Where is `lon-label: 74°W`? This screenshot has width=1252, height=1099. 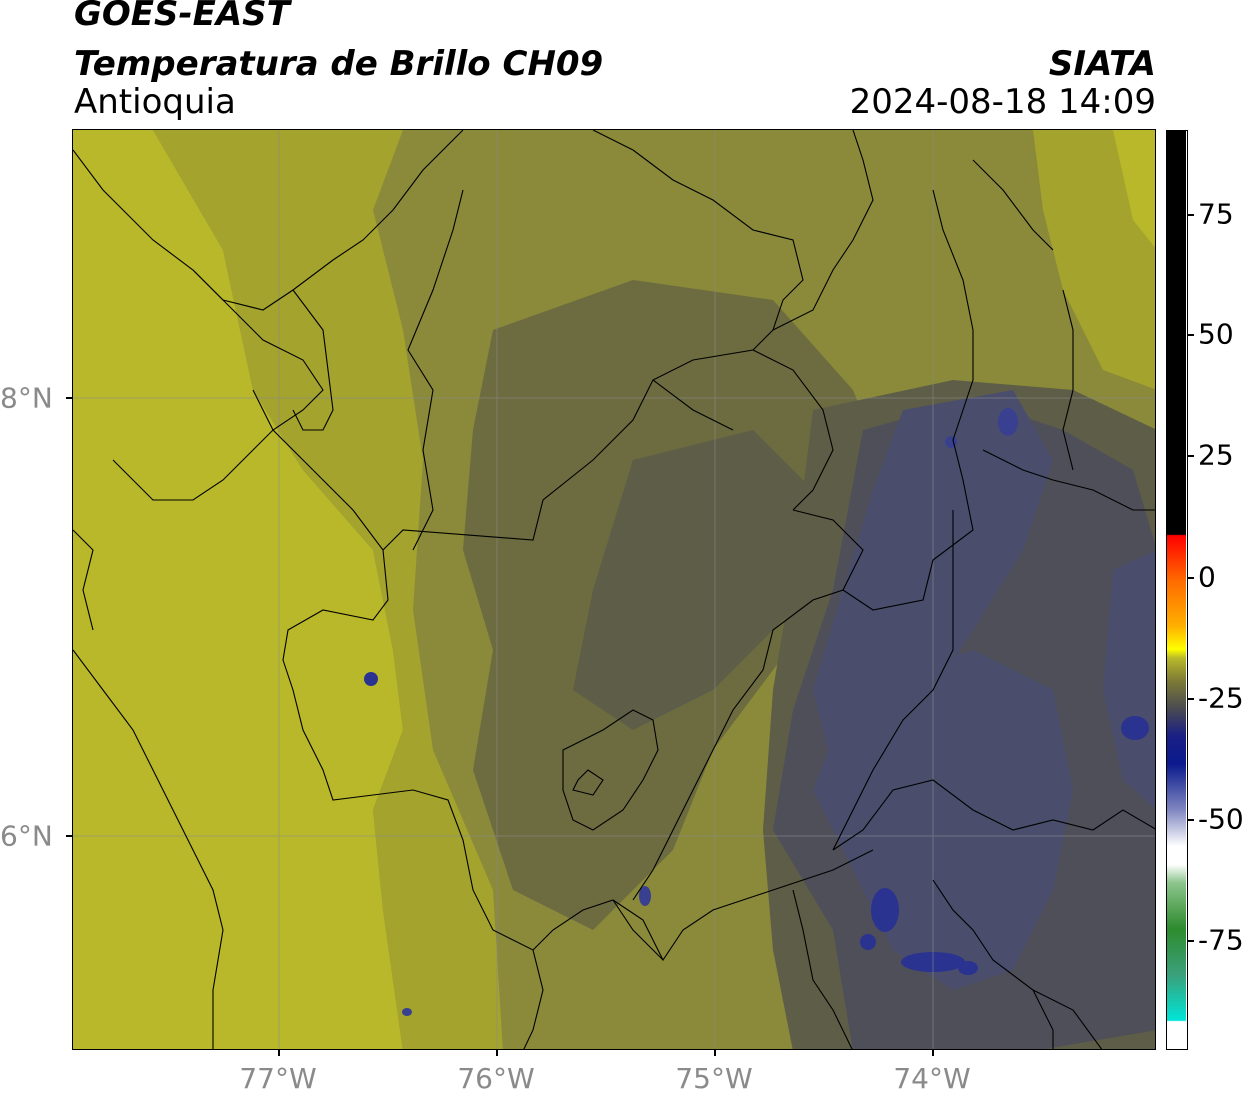
lon-label: 74°W is located at coordinates (932, 1078).